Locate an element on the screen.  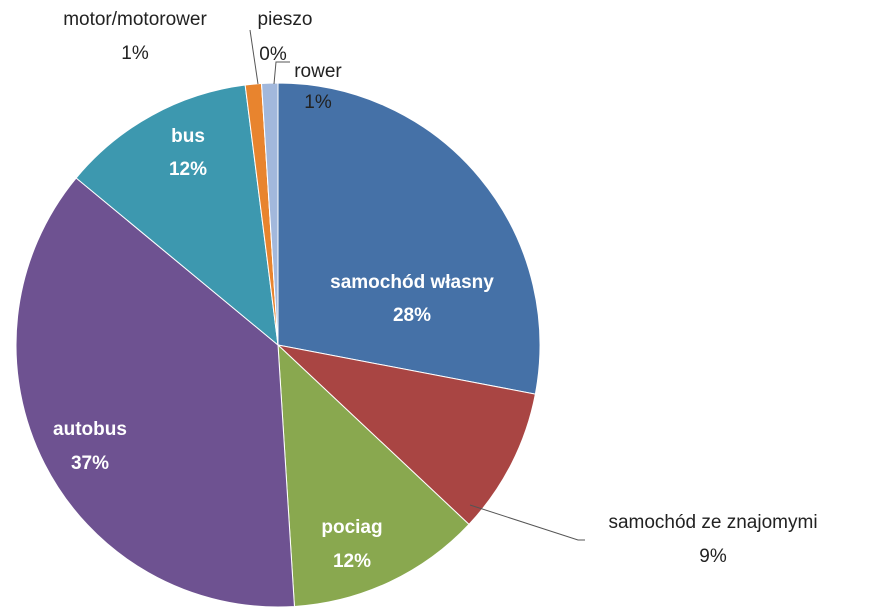
slice-label: samochód ze znajomymi is located at coordinates (712, 522).